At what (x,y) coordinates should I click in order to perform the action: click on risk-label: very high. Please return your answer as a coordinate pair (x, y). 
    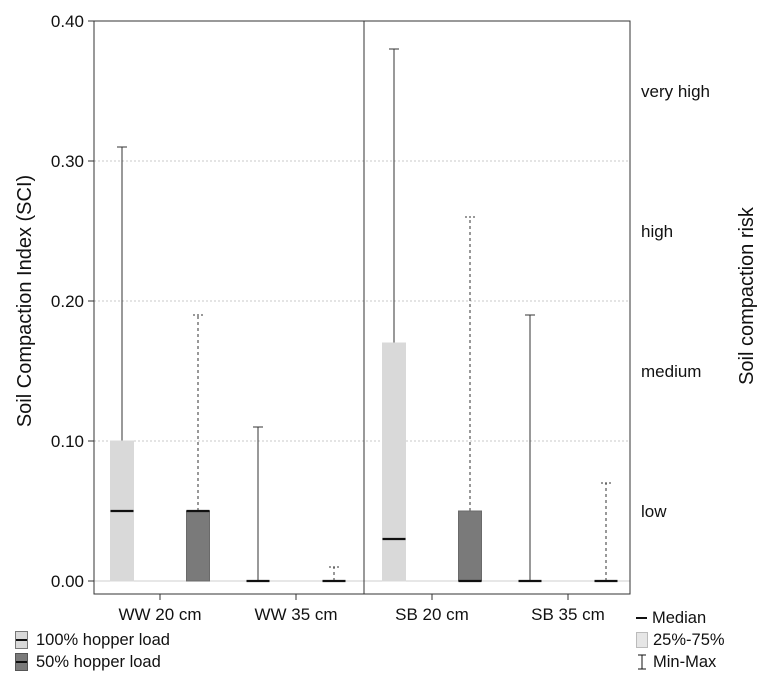
    Looking at the image, I should click on (675, 91).